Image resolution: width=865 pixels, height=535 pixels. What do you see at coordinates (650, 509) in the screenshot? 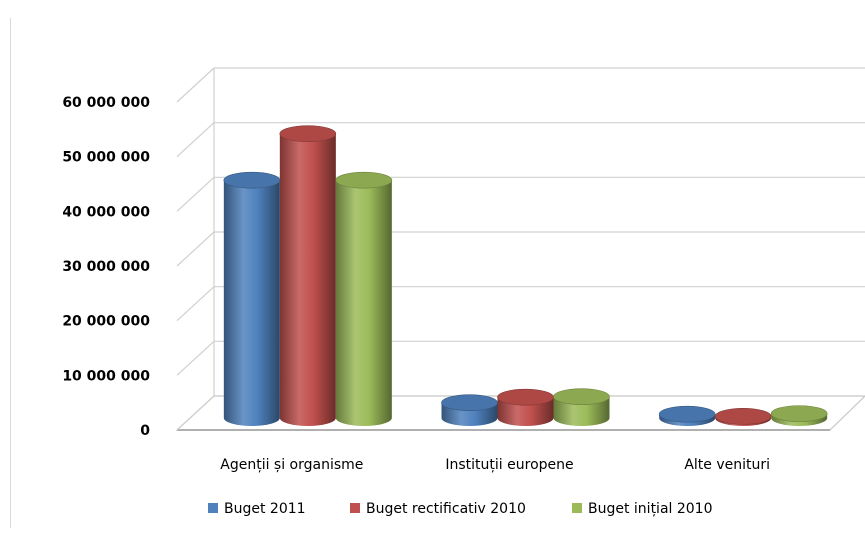
I see `legend-label: Buget inițial 2010` at bounding box center [650, 509].